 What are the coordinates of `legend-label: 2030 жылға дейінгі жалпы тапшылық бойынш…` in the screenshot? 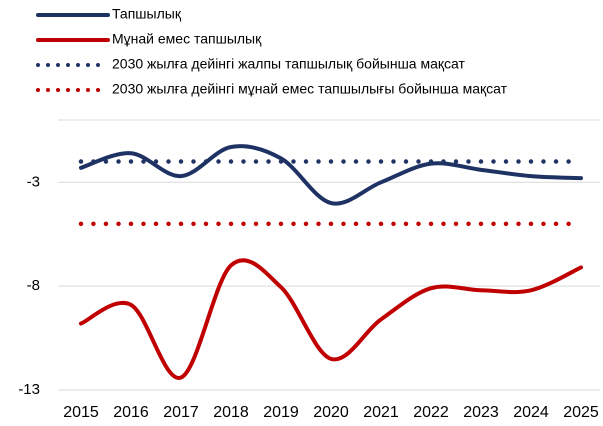 It's located at (288, 64).